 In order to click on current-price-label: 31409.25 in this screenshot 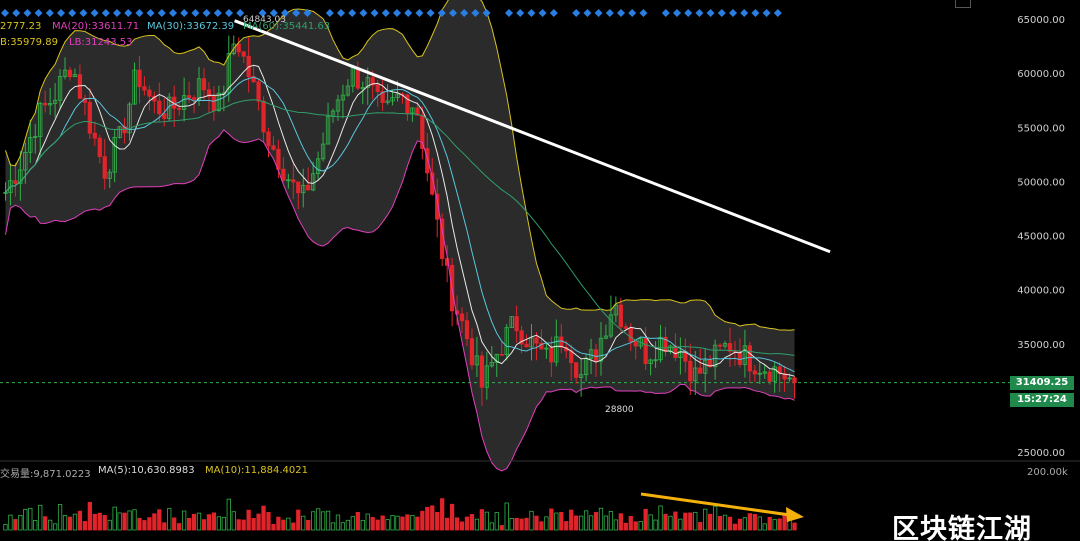, I will do `click(1042, 383)`.